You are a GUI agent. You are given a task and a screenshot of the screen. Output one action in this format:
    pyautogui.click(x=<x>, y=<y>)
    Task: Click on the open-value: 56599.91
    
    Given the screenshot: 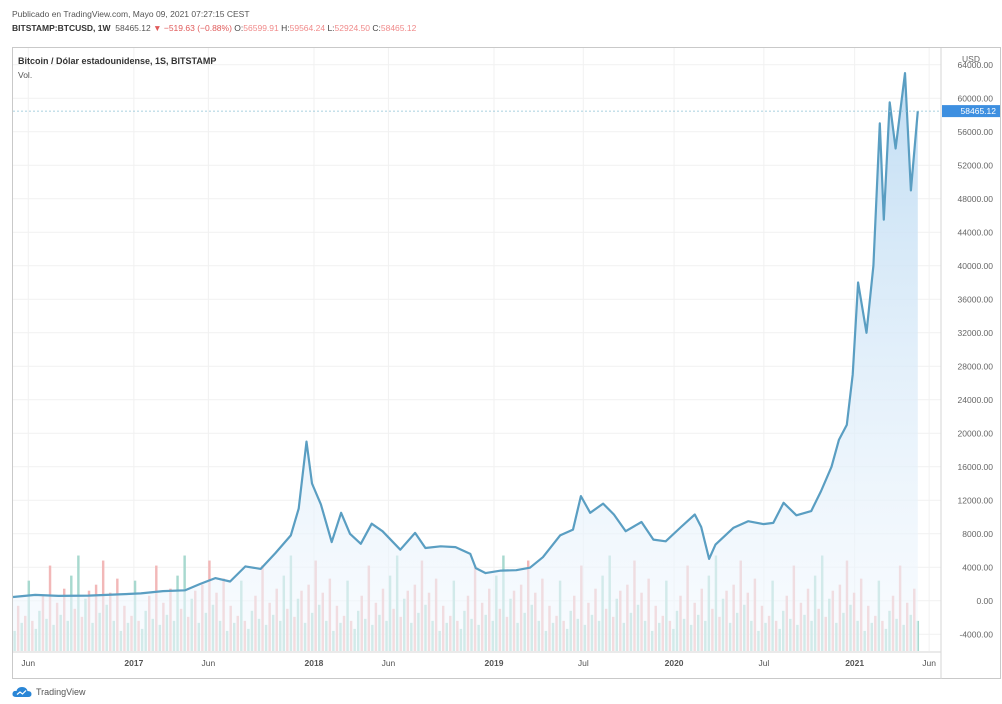 What is the action you would take?
    pyautogui.click(x=261, y=28)
    